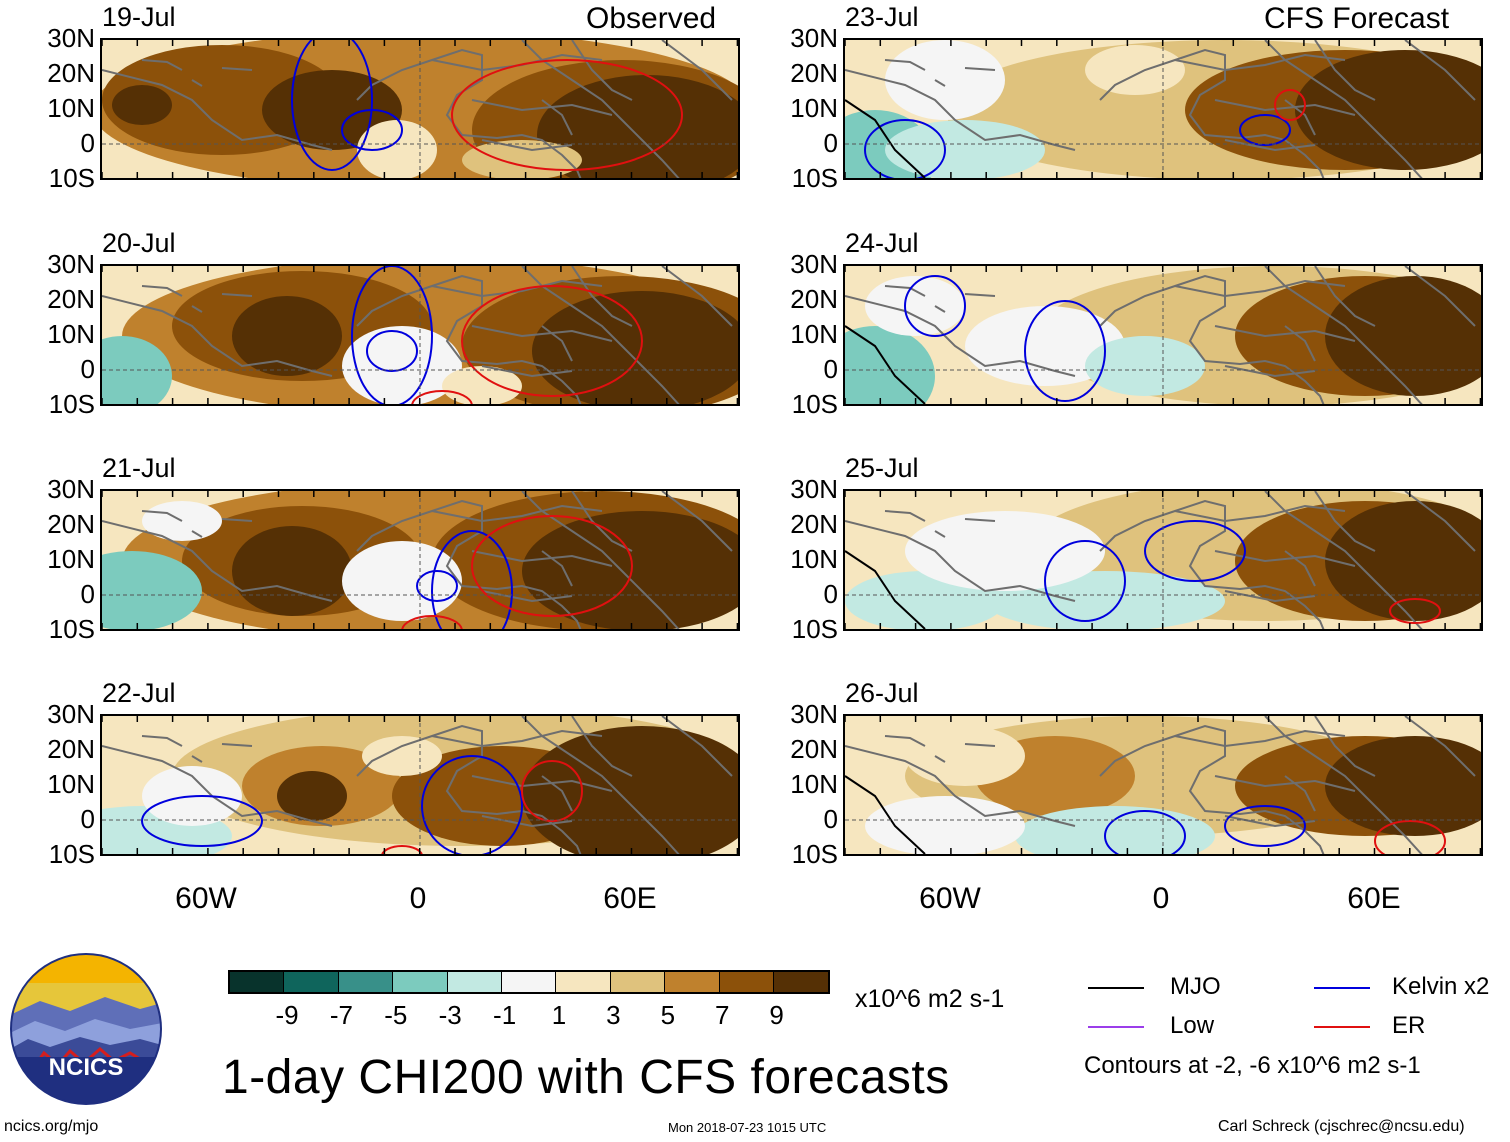 Image resolution: width=1510 pixels, height=1142 pixels. I want to click on lon-label-60e-left: 60E, so click(630, 898).